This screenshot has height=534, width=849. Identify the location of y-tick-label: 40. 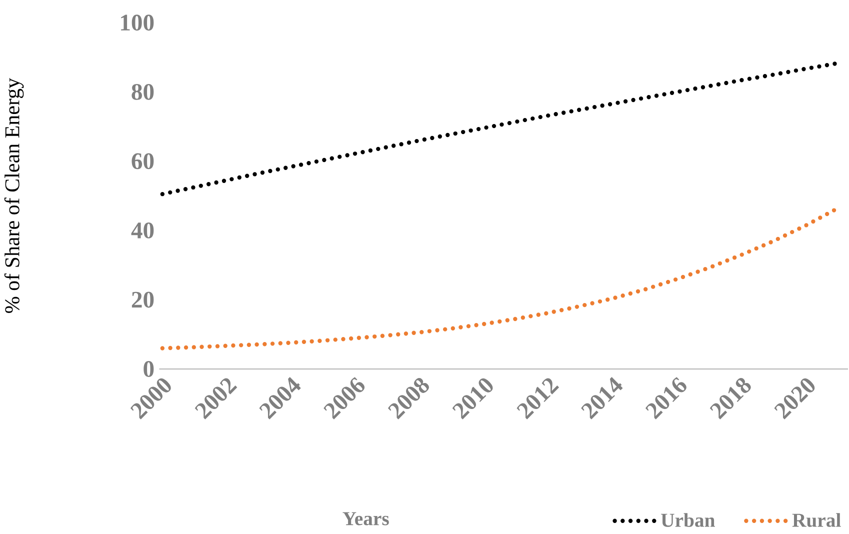
(142, 230).